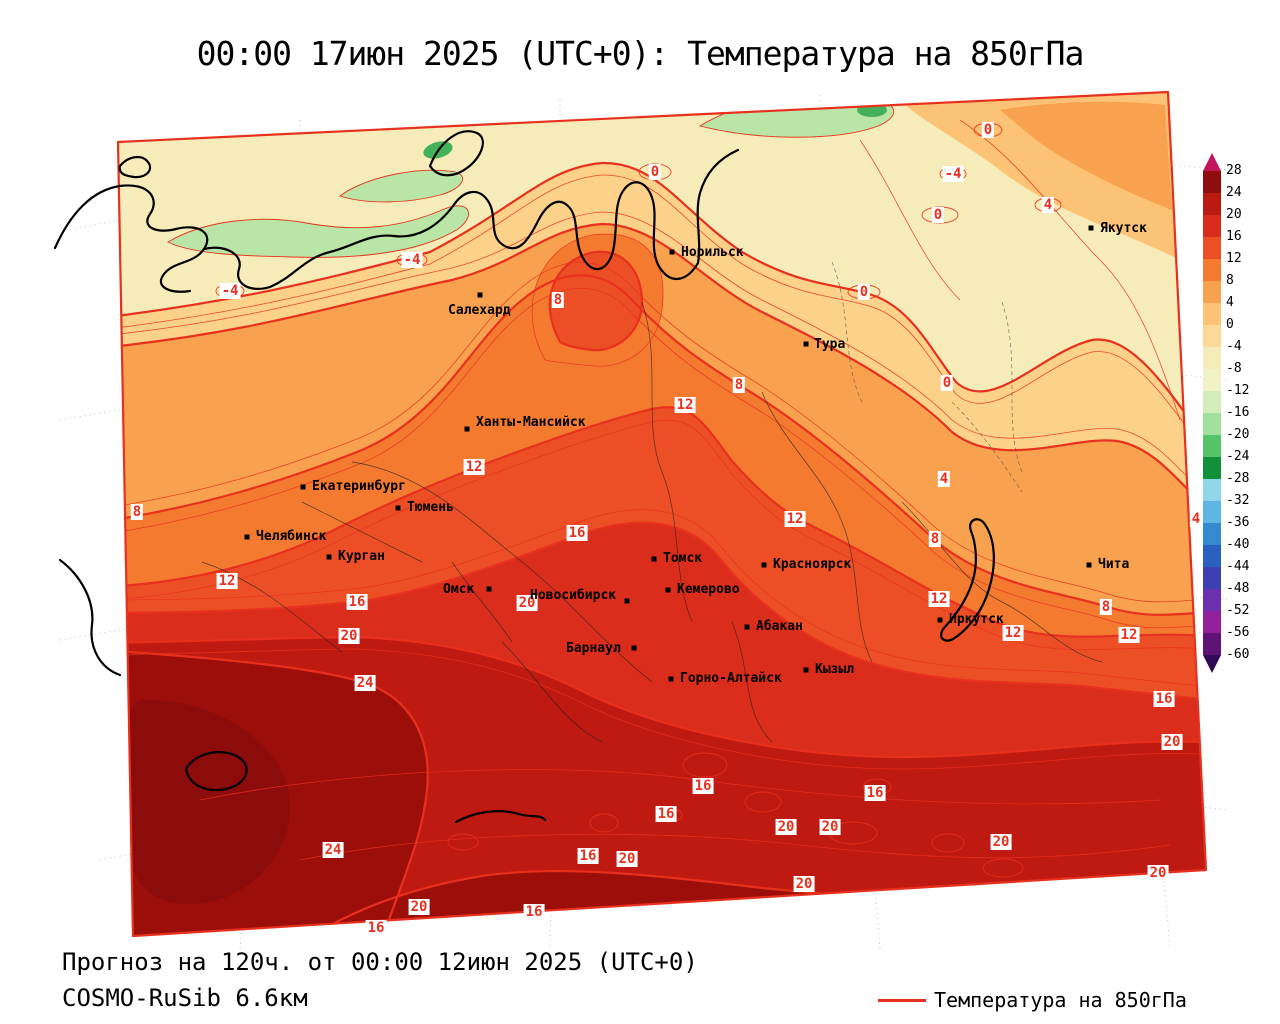 This screenshot has width=1280, height=1024. Describe the element at coordinates (718, 206) in the screenshot. I see `coast-taymyr` at that location.